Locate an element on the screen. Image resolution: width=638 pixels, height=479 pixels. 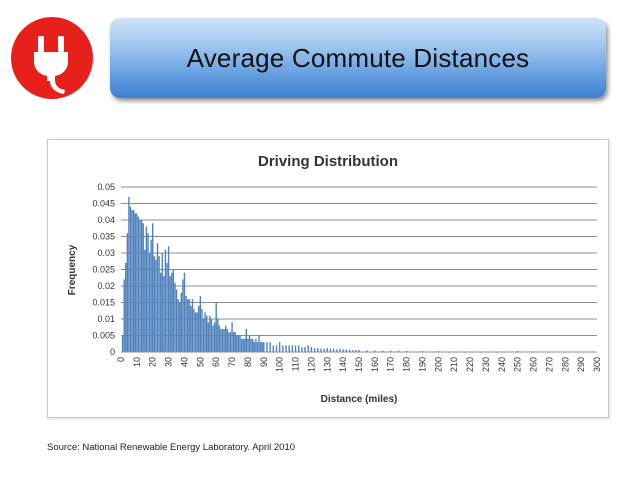
x-tick-label: 0 is located at coordinates (121, 359).